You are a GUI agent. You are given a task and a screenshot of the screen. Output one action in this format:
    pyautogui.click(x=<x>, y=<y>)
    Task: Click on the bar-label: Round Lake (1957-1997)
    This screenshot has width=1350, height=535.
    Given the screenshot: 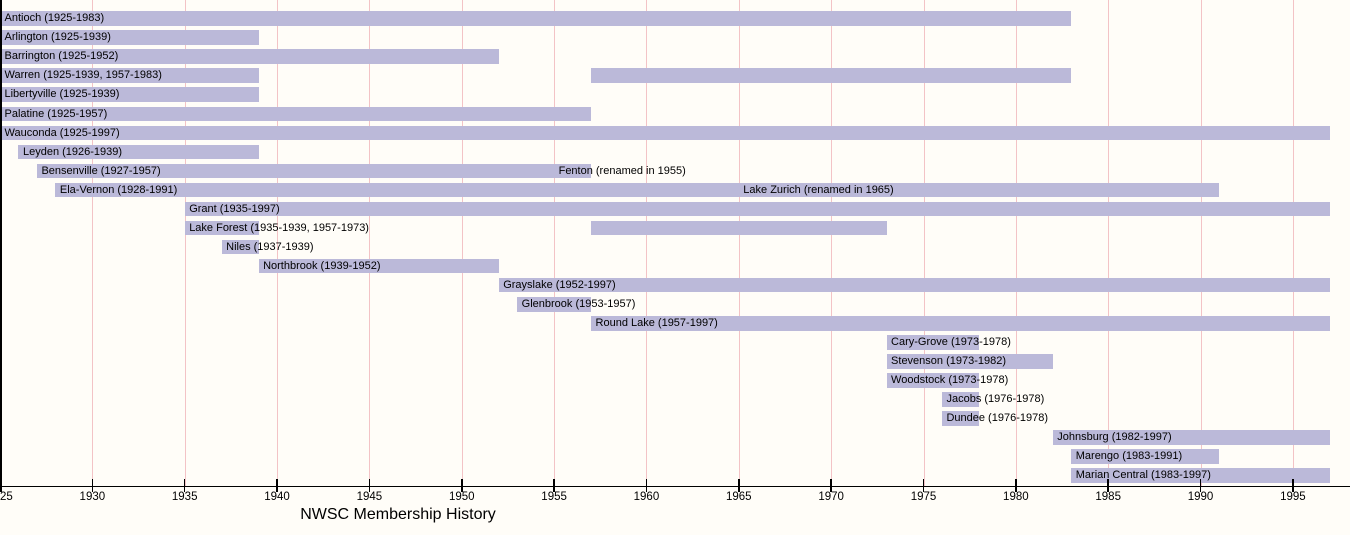 What is the action you would take?
    pyautogui.click(x=656, y=323)
    